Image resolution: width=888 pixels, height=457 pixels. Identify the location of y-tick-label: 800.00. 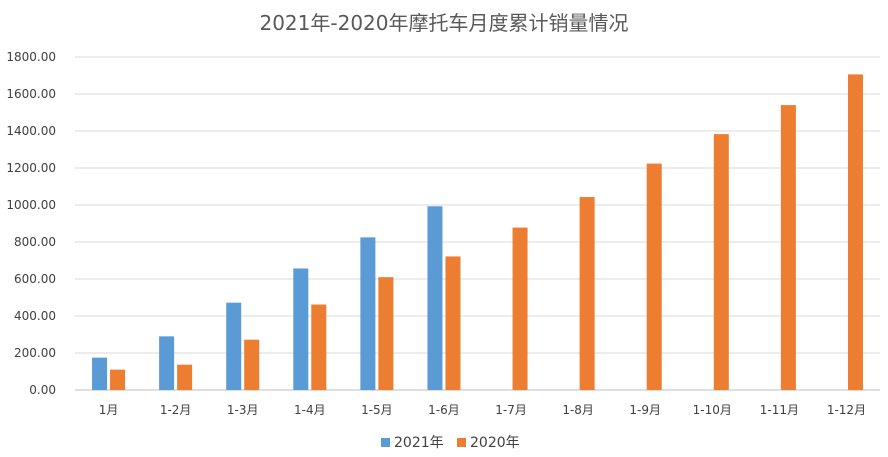
(35, 242).